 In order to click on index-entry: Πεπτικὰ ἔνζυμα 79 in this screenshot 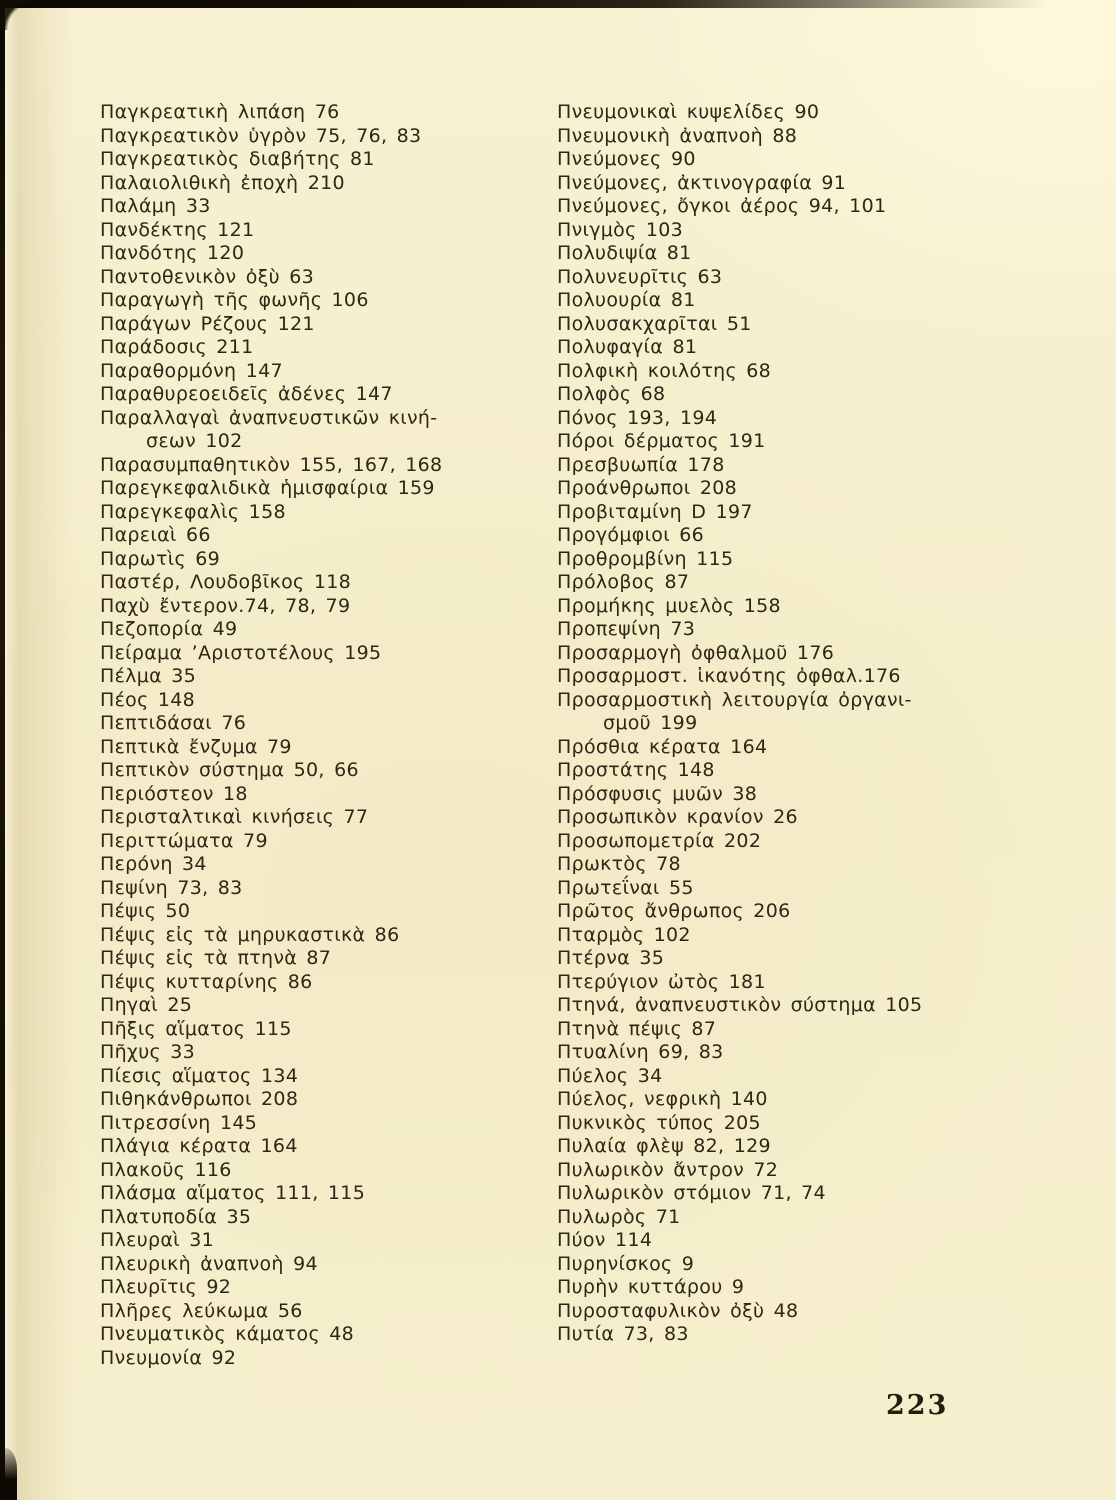, I will do `click(196, 746)`.